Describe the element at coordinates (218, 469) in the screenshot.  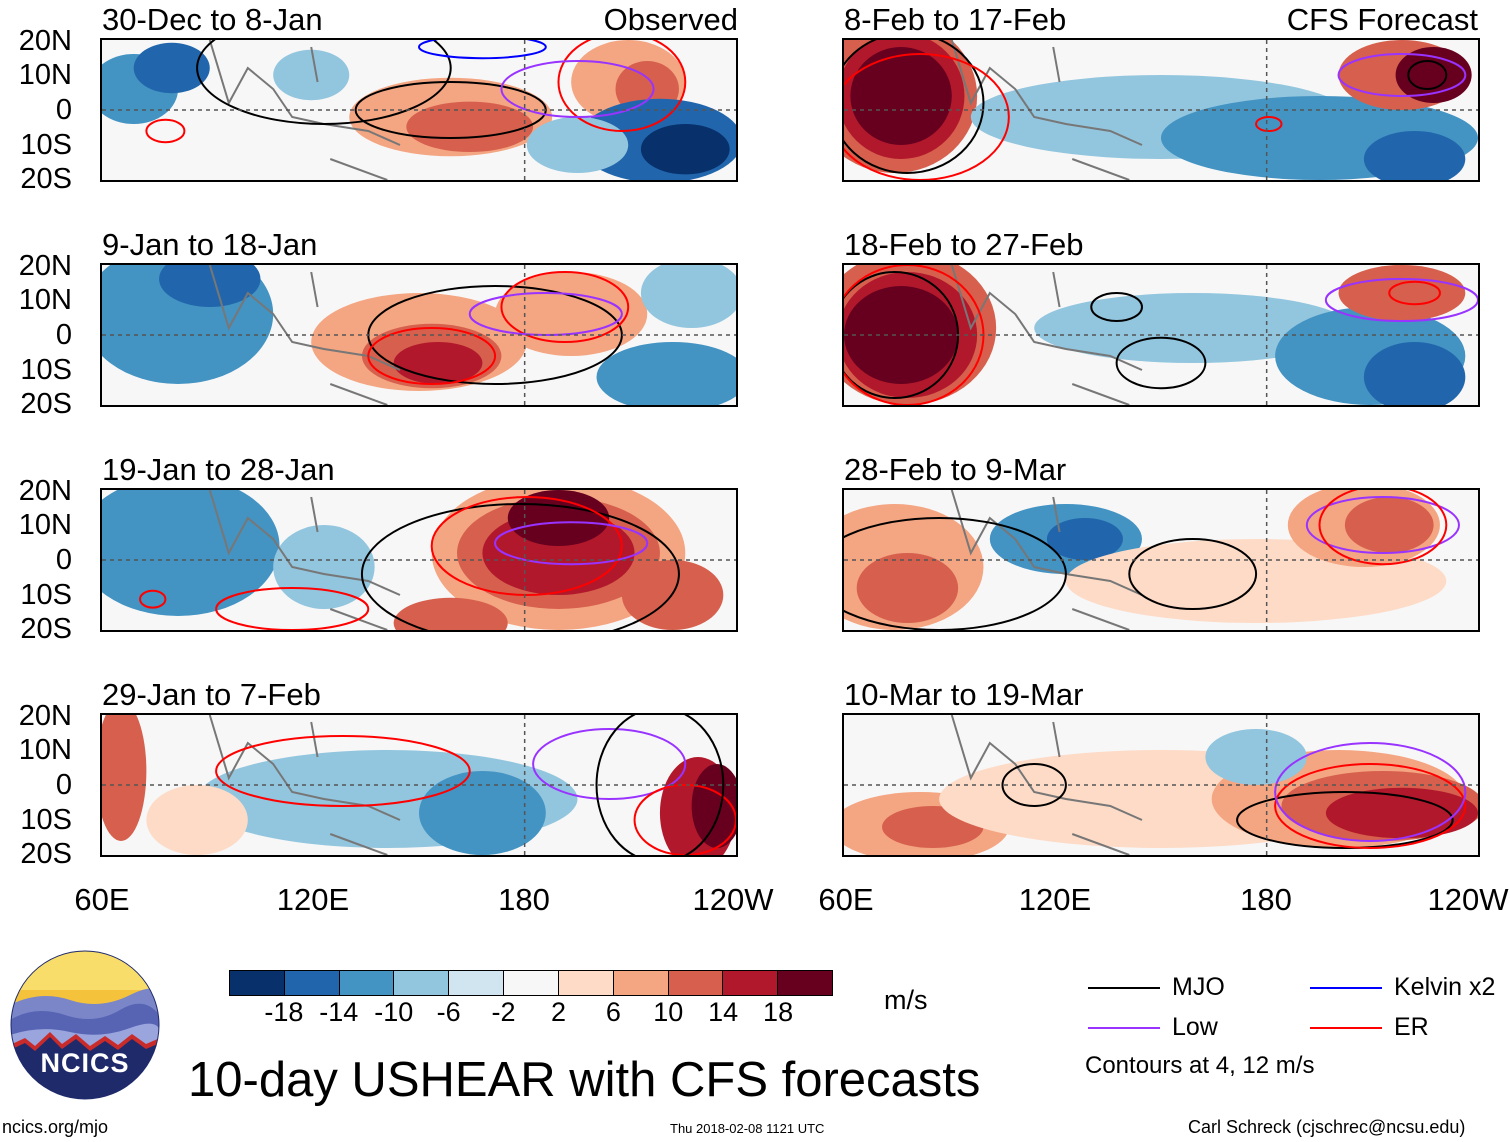
I see `panel-title: 19-Jan to 28-Jan` at that location.